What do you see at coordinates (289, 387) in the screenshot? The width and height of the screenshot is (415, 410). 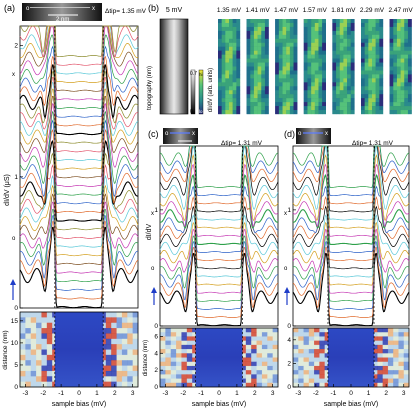 I see `y-tick-label: 0` at bounding box center [289, 387].